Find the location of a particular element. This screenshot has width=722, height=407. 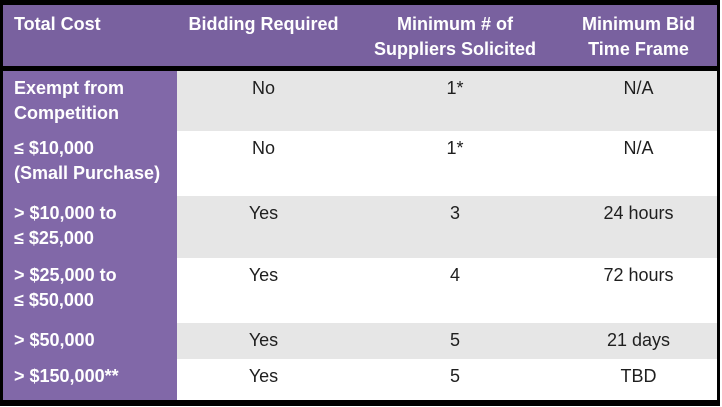

header-bidding-required: Bidding Required is located at coordinates (263, 24).